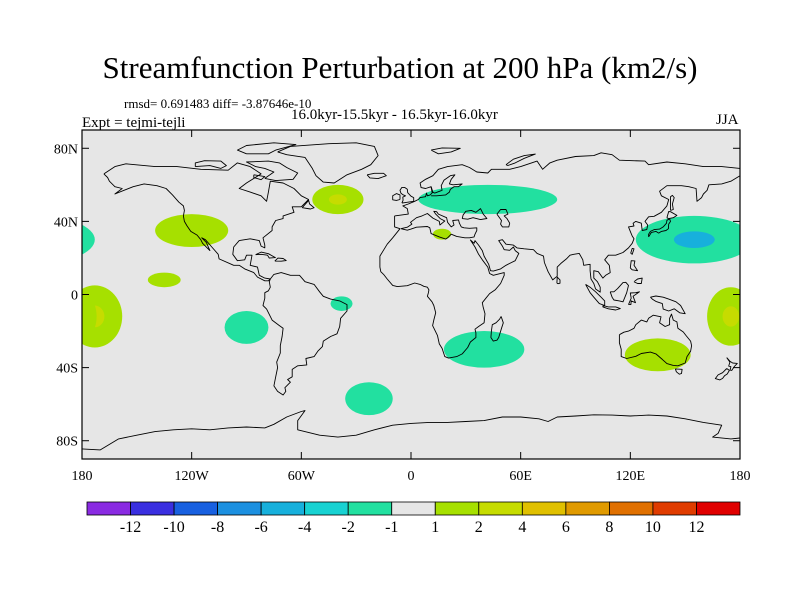 The width and height of the screenshot is (800, 600). I want to click on lon-tick-label: 60E, so click(520, 476).